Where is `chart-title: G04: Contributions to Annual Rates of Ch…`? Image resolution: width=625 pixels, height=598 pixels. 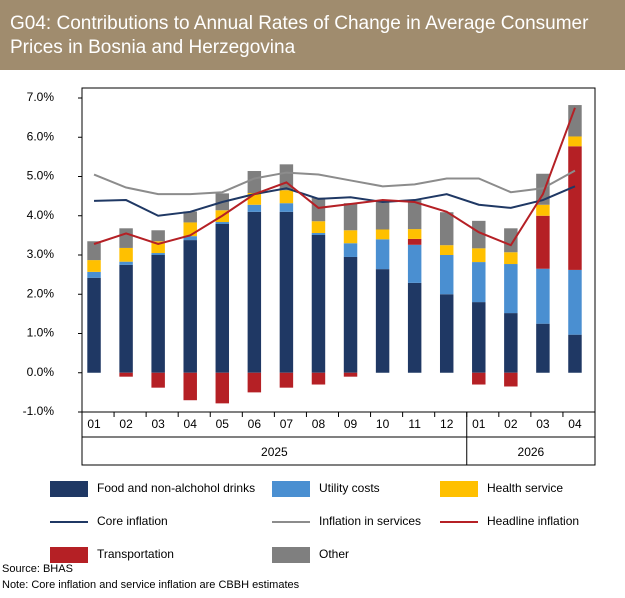 chart-title: G04: Contributions to Annual Rates of Ch… is located at coordinates (312, 35).